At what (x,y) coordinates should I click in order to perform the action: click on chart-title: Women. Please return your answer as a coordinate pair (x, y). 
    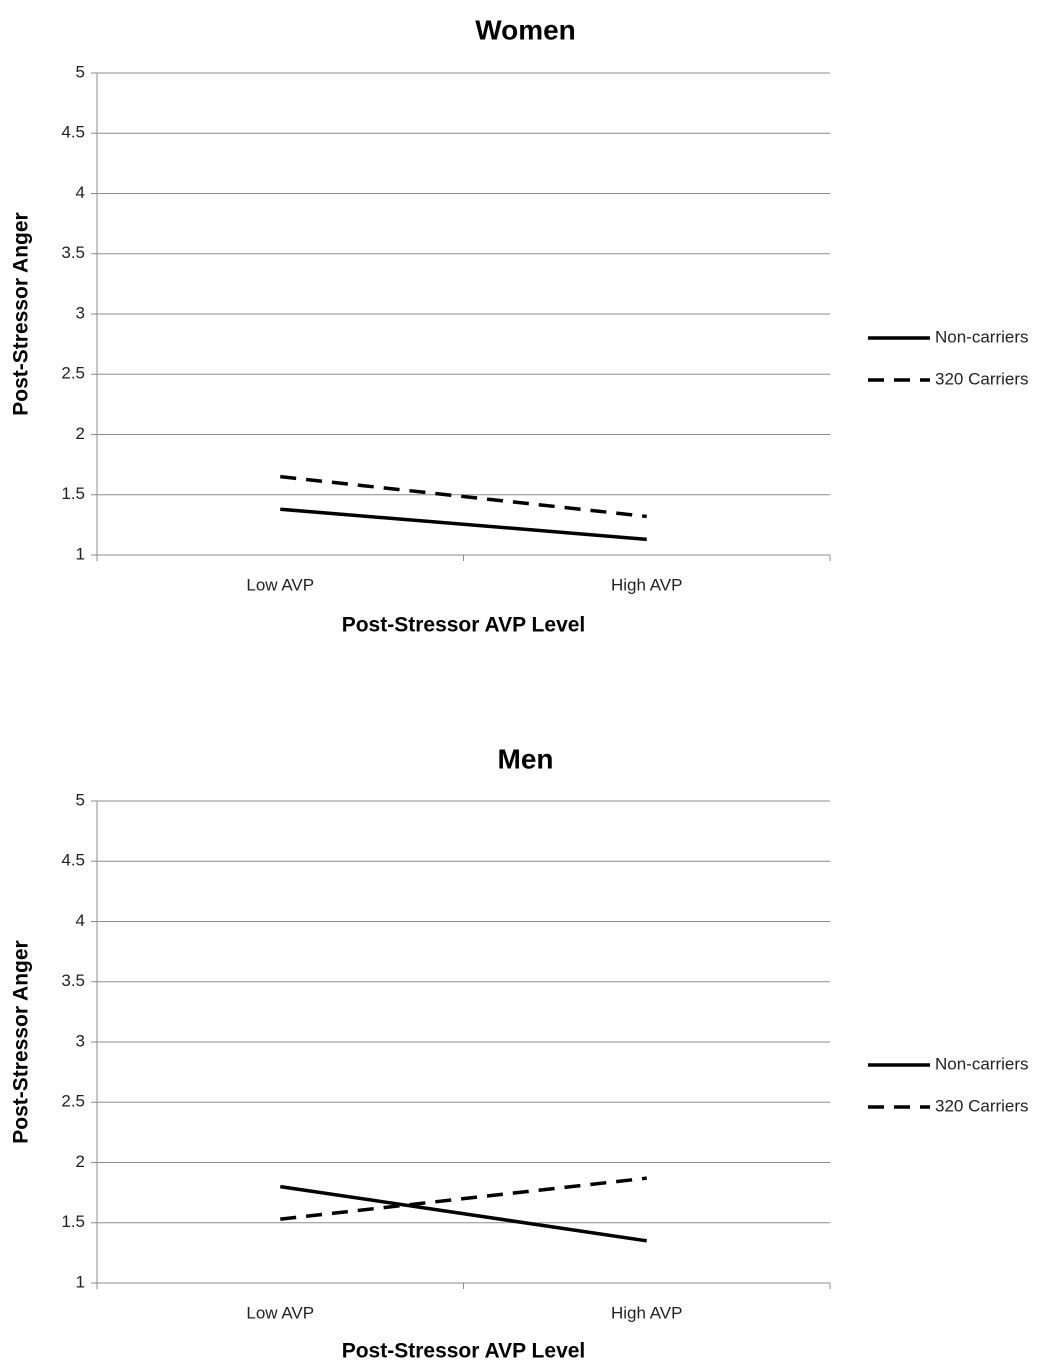
    Looking at the image, I should click on (525, 29).